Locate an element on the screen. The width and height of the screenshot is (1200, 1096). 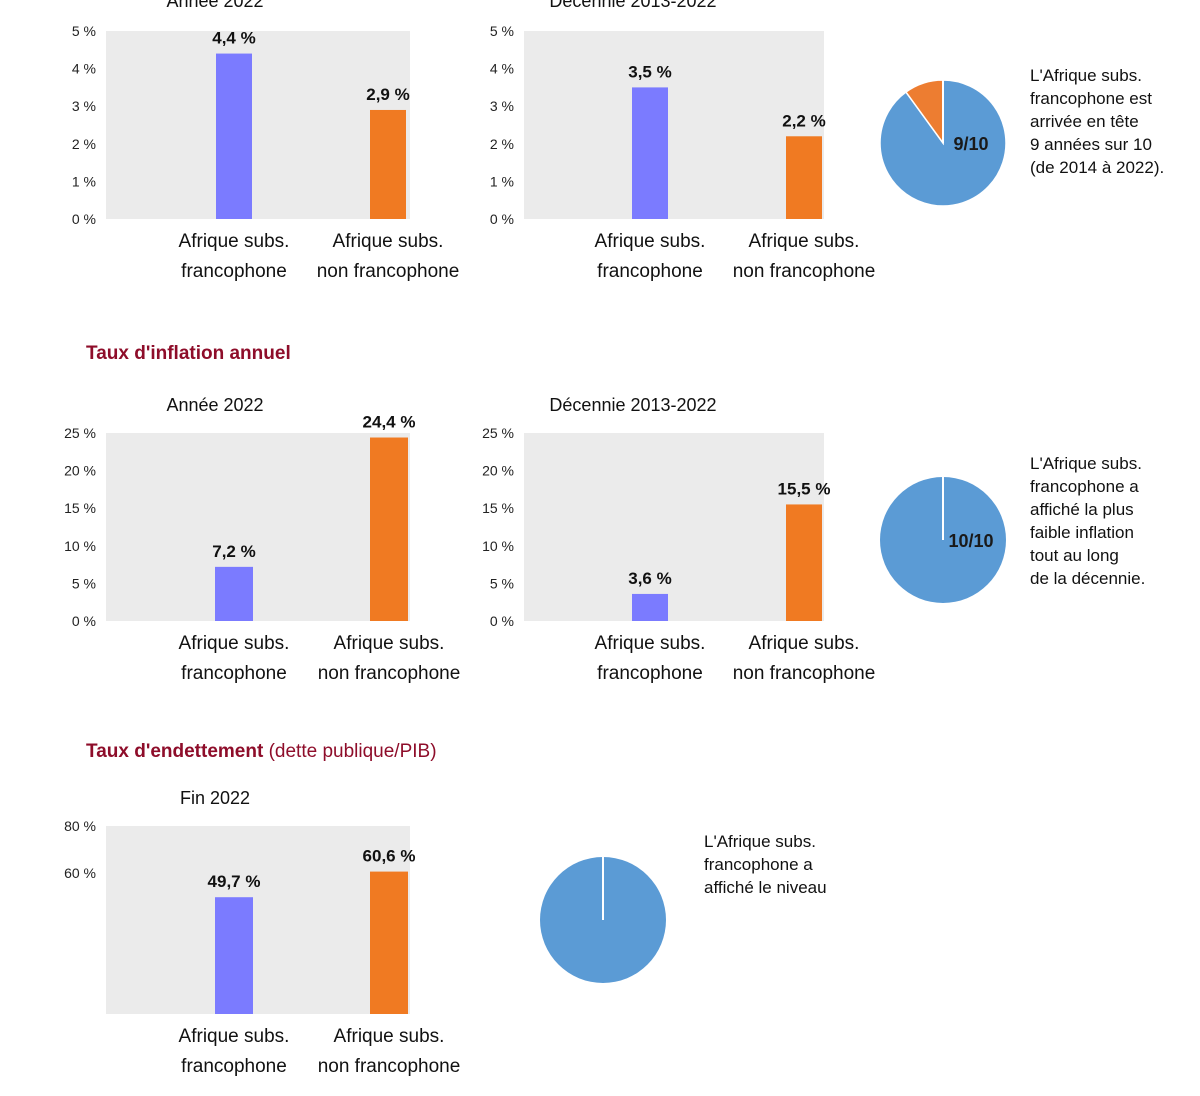
section-subtitle: (dette publique/PIB) is located at coordinates (352, 751).